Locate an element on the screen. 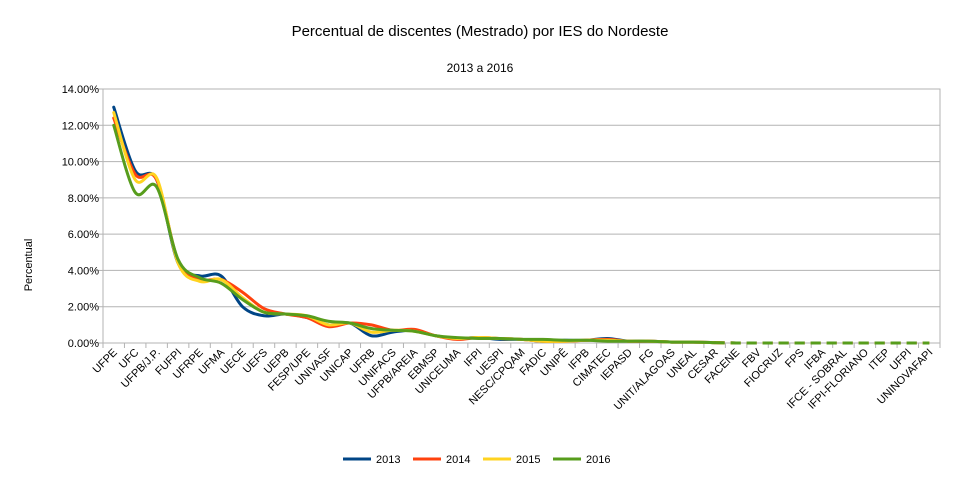 Image resolution: width=960 pixels, height=477 pixels. legend: 2013 2014 2015 2016 is located at coordinates (476, 460).